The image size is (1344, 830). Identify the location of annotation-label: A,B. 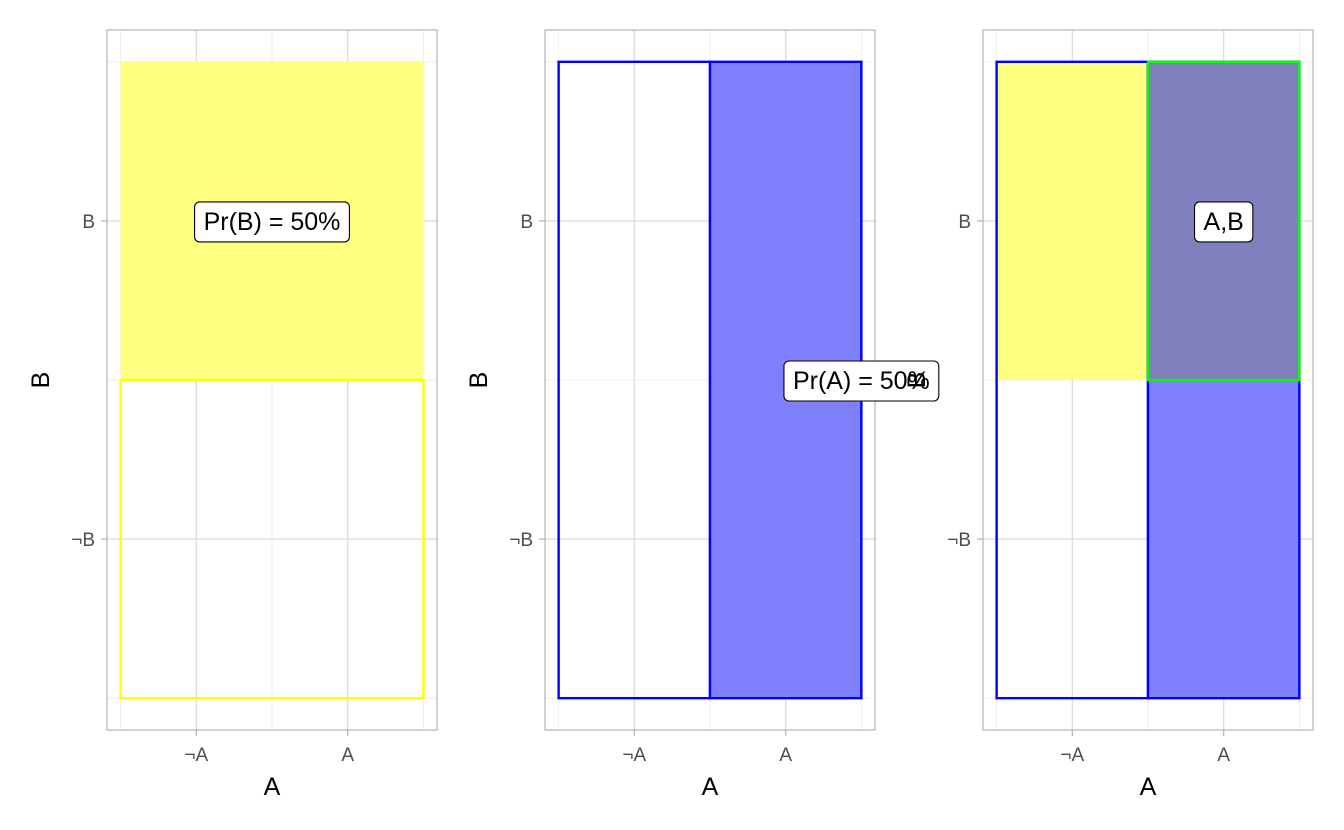
(1223, 222).